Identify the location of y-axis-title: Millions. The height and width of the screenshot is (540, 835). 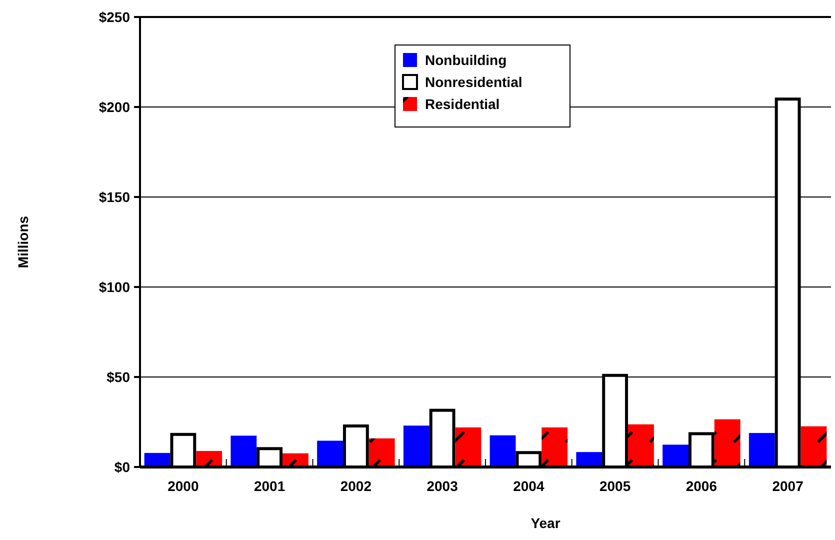
(23, 242).